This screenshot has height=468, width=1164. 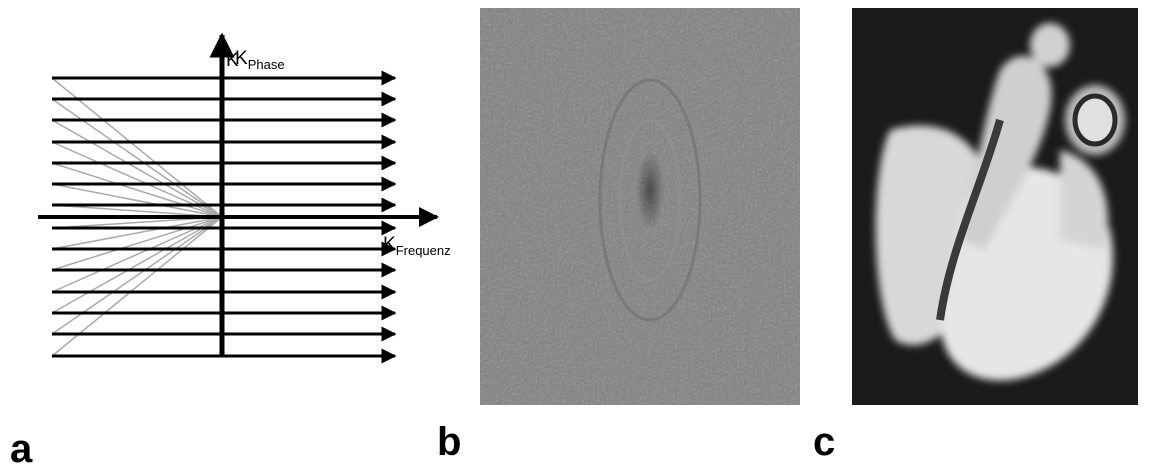 I want to click on frequency-axis-label: KFrequenz, so click(x=417, y=246).